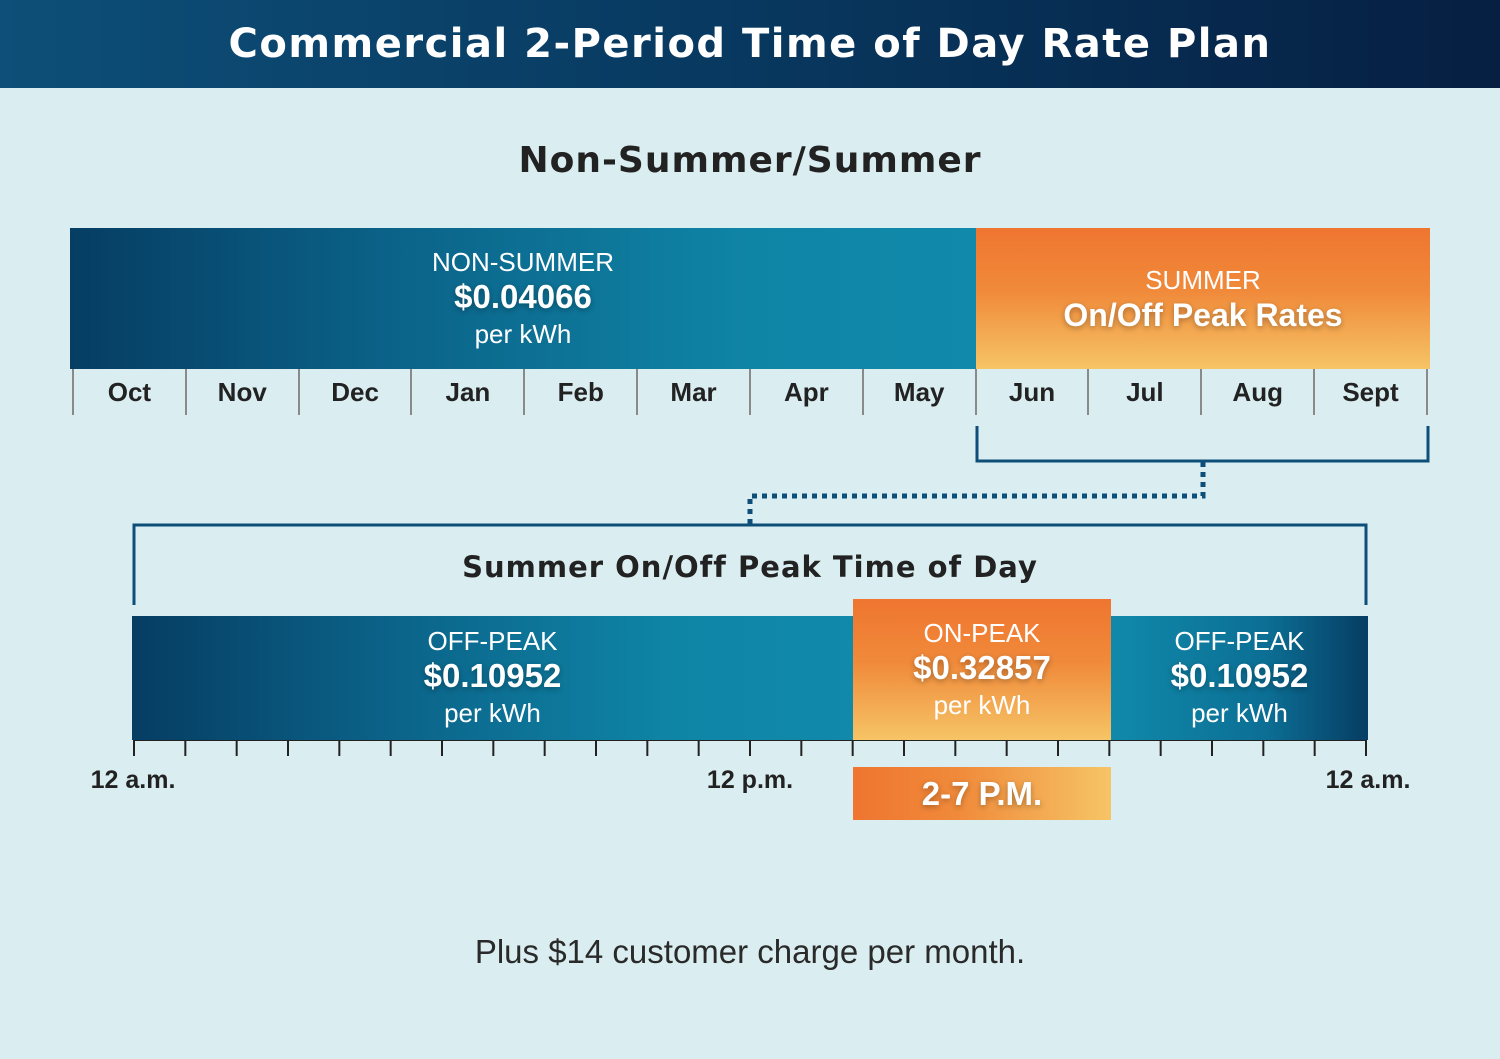  Describe the element at coordinates (128, 392) in the screenshot. I see `month-label: Oct` at that location.